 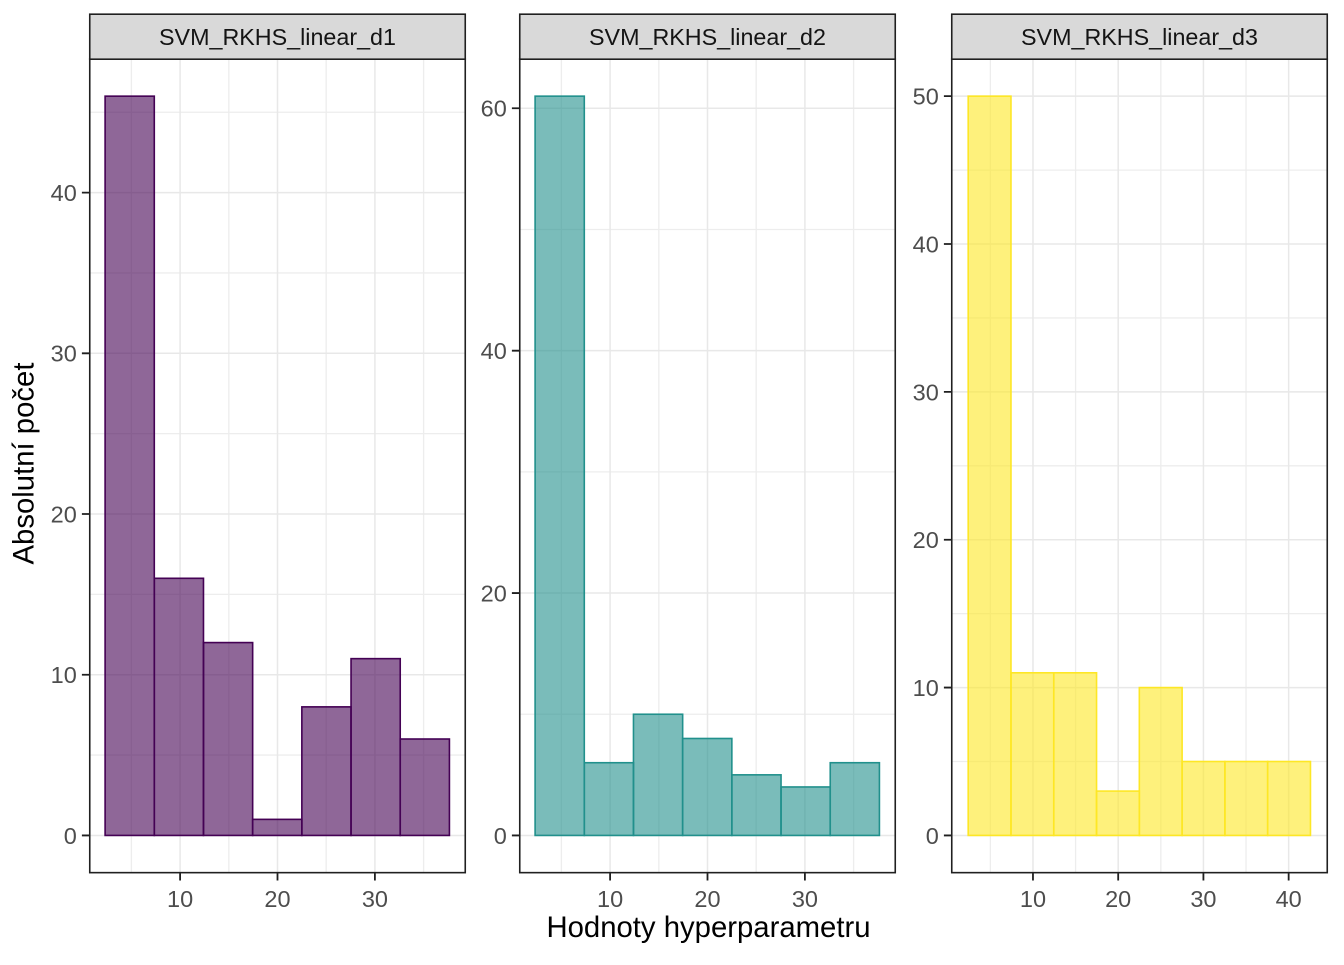 What do you see at coordinates (708, 927) in the screenshot?
I see `svg-text: Hodnoty hyperparametru` at bounding box center [708, 927].